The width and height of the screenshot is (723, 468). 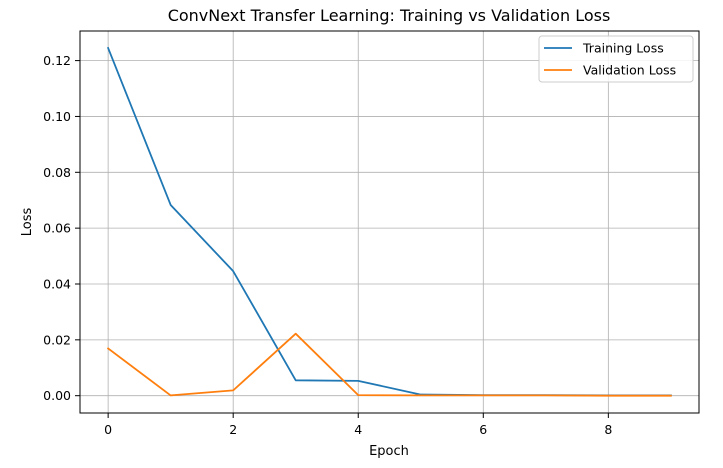 I want to click on y-tick-label: 0.12, so click(x=57, y=60).